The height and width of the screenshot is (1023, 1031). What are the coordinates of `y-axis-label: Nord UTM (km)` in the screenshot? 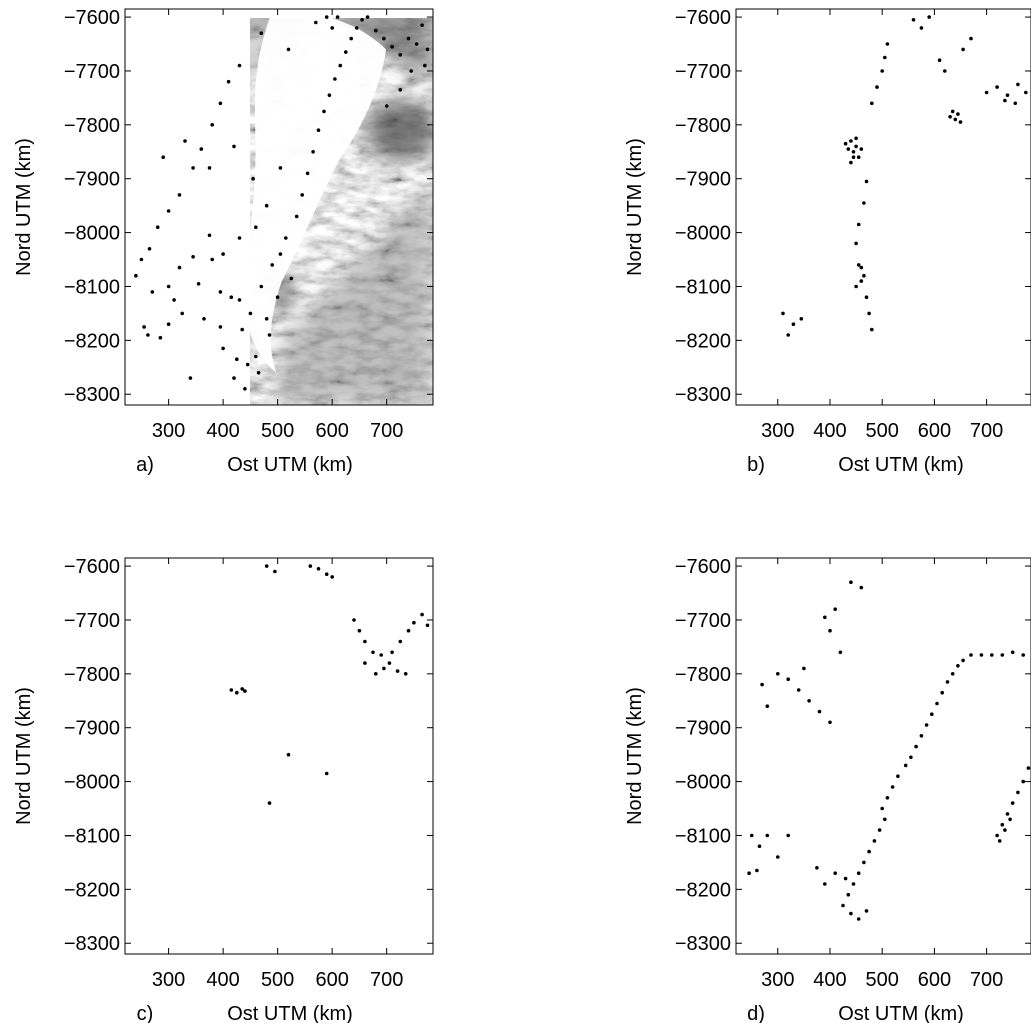 It's located at (635, 756).